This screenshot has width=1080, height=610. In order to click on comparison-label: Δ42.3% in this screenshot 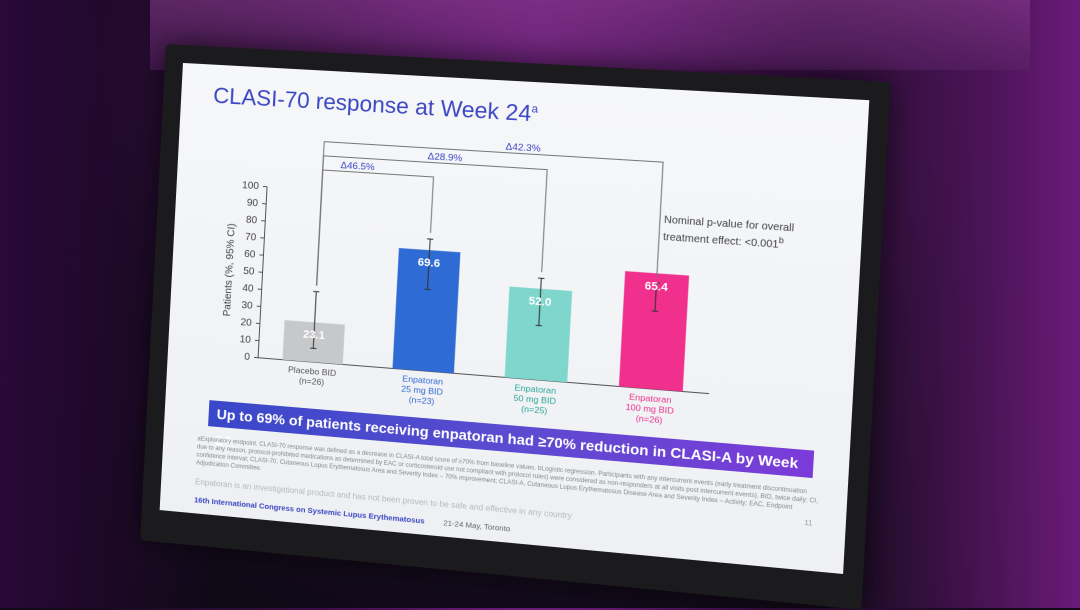, I will do `click(523, 147)`.